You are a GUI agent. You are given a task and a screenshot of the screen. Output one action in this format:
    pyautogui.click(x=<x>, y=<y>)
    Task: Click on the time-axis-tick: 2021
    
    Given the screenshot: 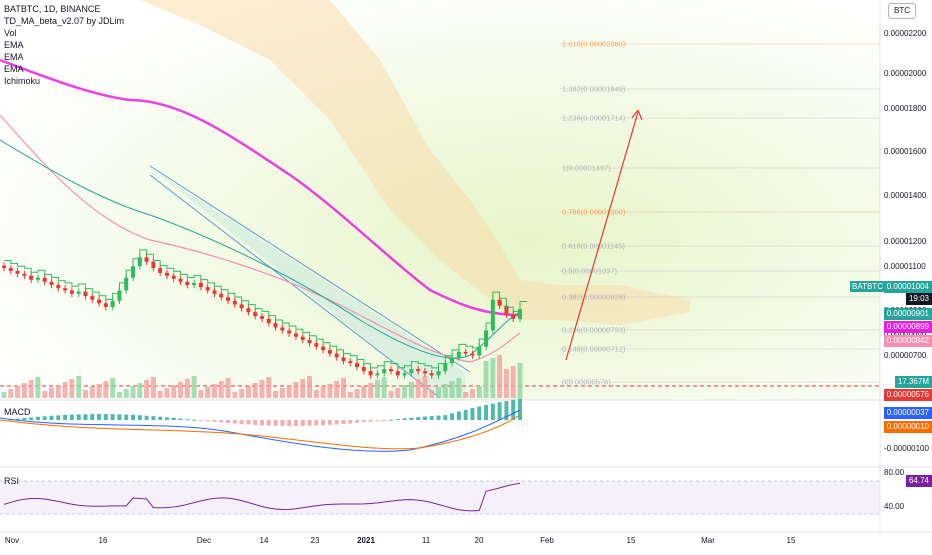 What is the action you would take?
    pyautogui.click(x=366, y=540)
    